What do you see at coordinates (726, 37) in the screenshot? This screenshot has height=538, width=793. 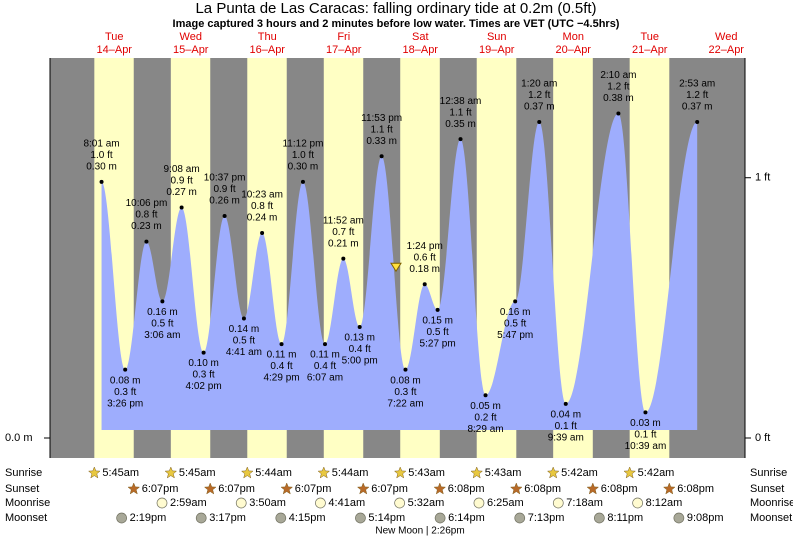 I see `day-name: Wed` at bounding box center [726, 37].